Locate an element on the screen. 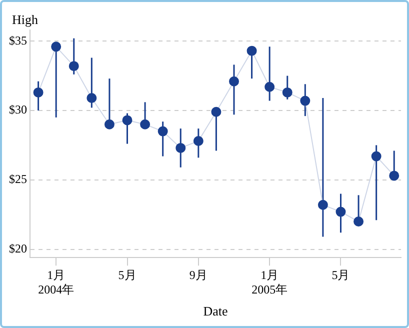 Image resolution: width=409 pixels, height=328 pixels. y-tick-label: $20 is located at coordinates (18, 248).